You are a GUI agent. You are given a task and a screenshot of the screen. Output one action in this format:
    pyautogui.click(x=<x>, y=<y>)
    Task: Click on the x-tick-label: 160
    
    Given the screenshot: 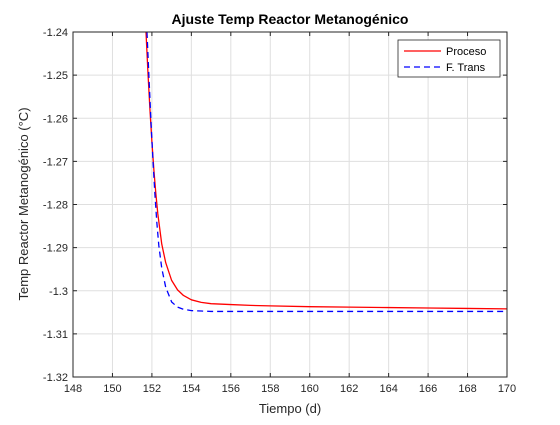 What is the action you would take?
    pyautogui.click(x=310, y=389)
    